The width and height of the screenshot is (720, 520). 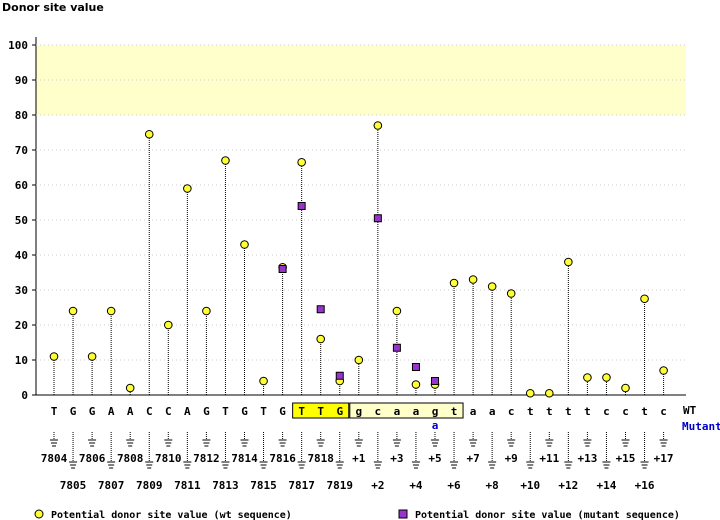 What do you see at coordinates (568, 485) in the screenshot?
I see `position-label: +12` at bounding box center [568, 485].